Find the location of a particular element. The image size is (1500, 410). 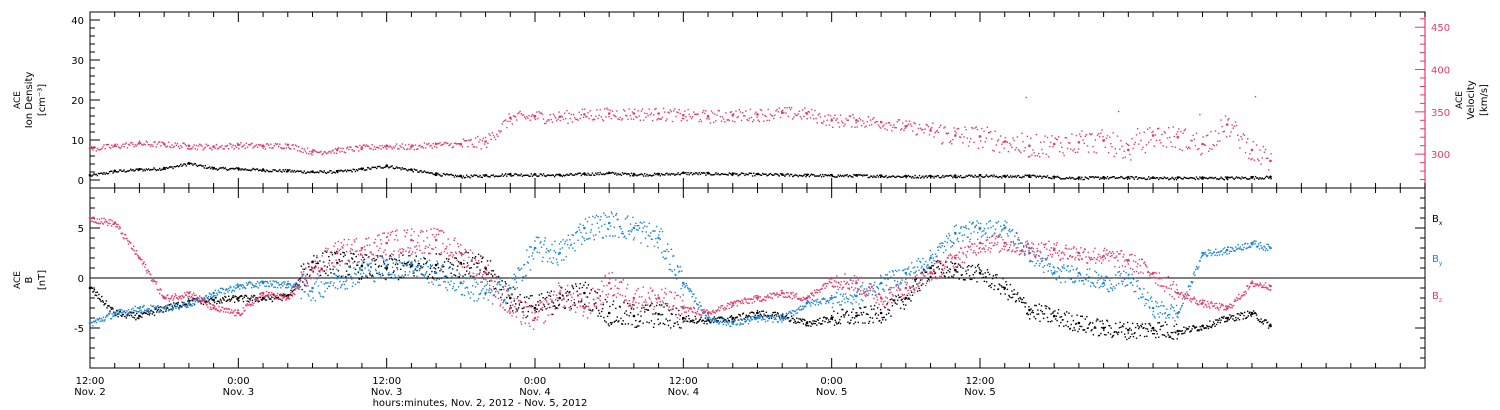

density-tick-label: 30 is located at coordinates (77, 61).